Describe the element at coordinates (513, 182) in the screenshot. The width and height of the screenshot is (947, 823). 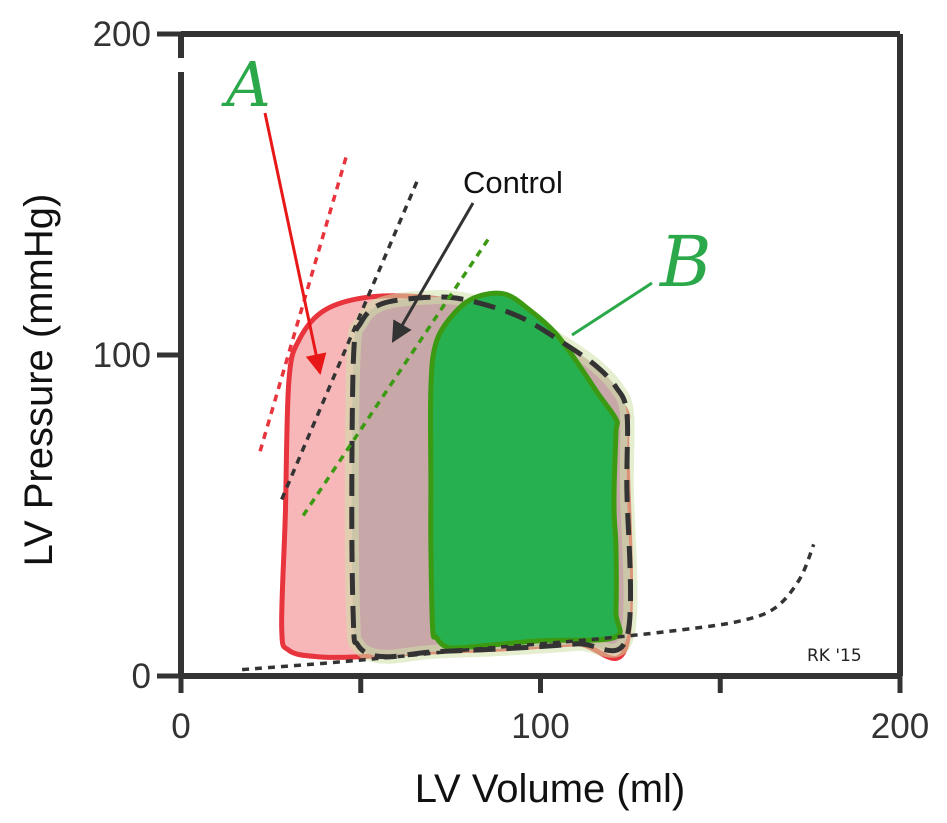
I see `control-label: Control` at that location.